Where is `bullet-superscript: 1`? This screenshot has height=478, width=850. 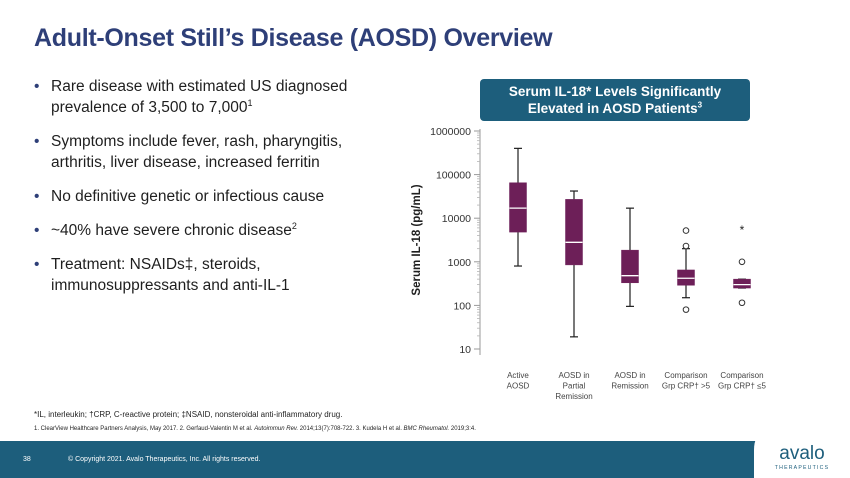 bullet-superscript: 1 is located at coordinates (250, 102).